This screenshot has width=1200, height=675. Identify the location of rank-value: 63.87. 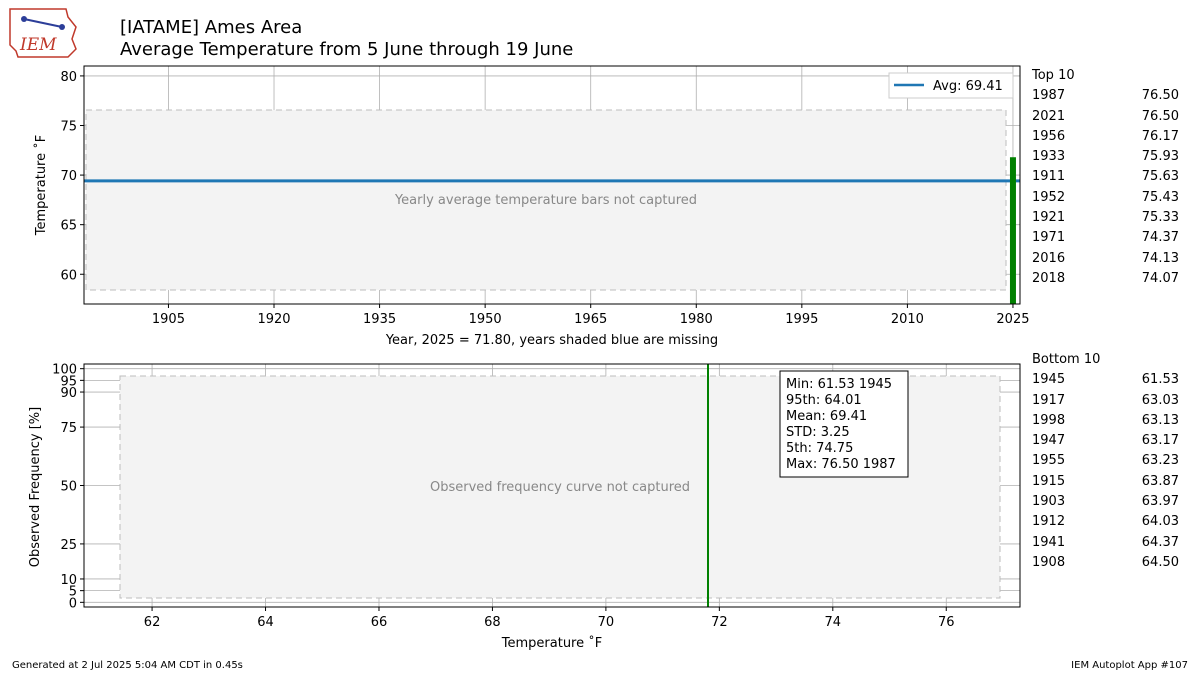
(1160, 481).